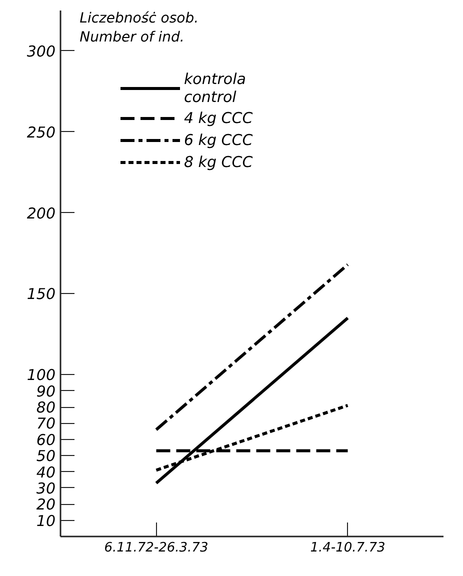 The height and width of the screenshot is (576, 463). What do you see at coordinates (46, 456) in the screenshot?
I see `y-tick-label: 50` at bounding box center [46, 456].